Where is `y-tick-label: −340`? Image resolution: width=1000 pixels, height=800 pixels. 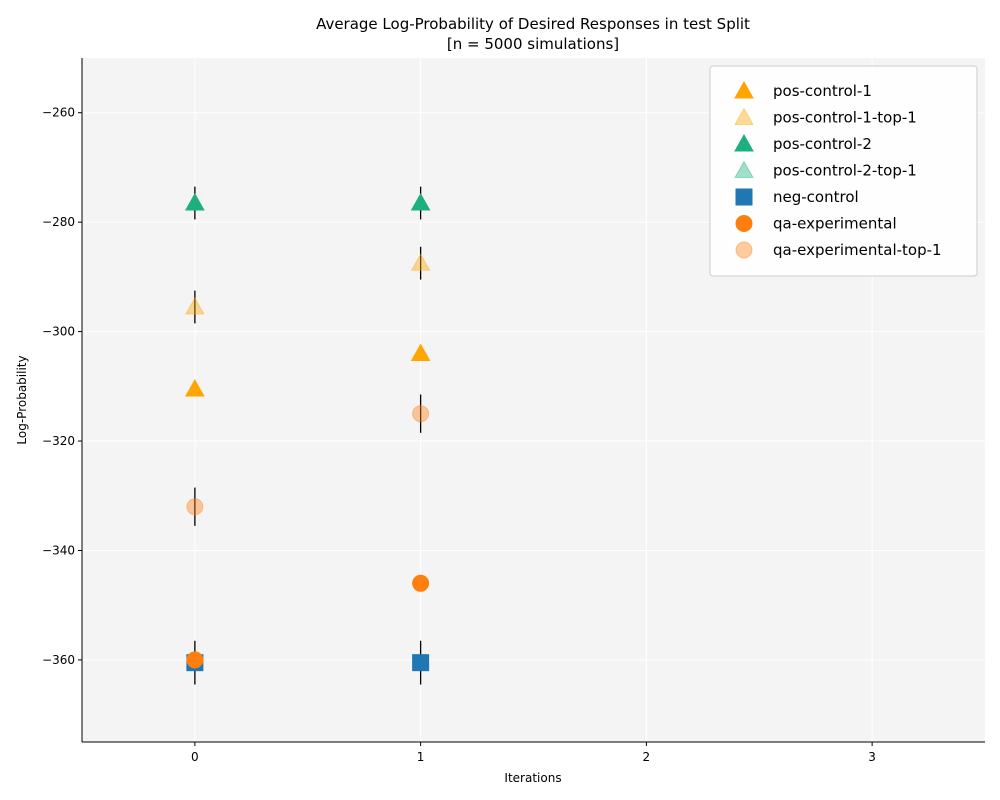 y-tick-label: −340 is located at coordinates (58, 550).